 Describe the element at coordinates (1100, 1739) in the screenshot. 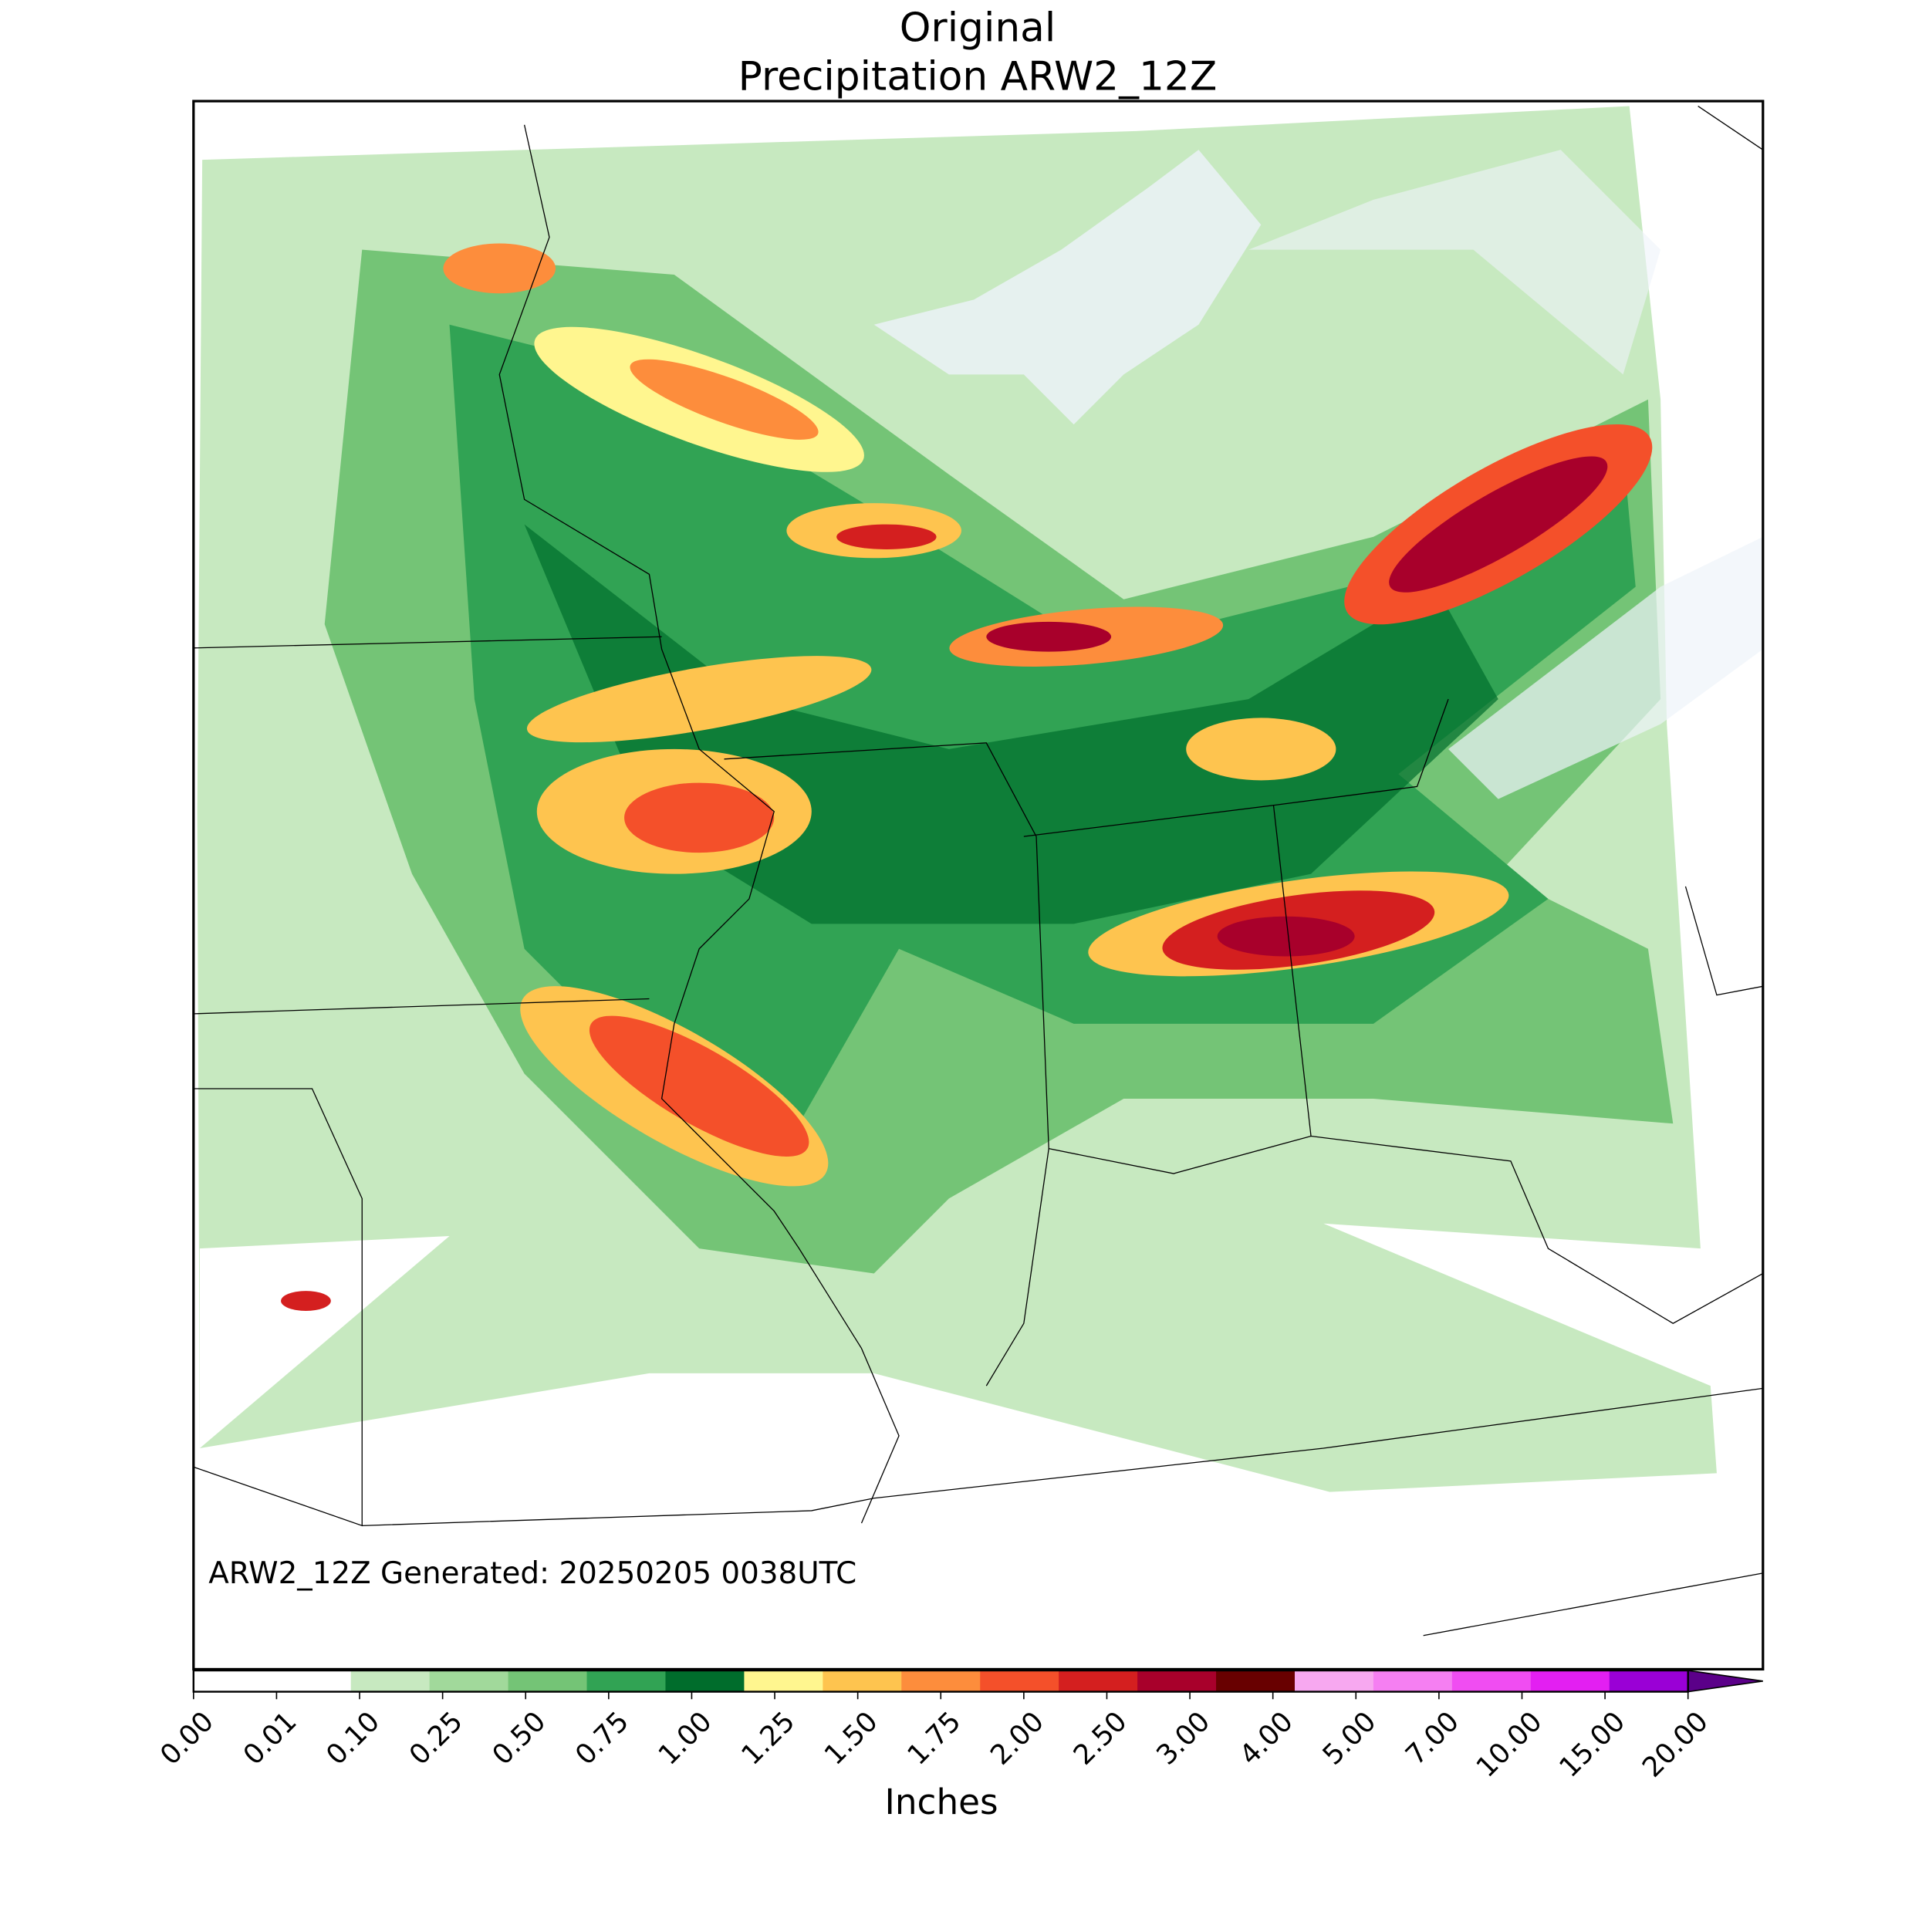

I see `colorbar-tick-label: 2.50` at that location.